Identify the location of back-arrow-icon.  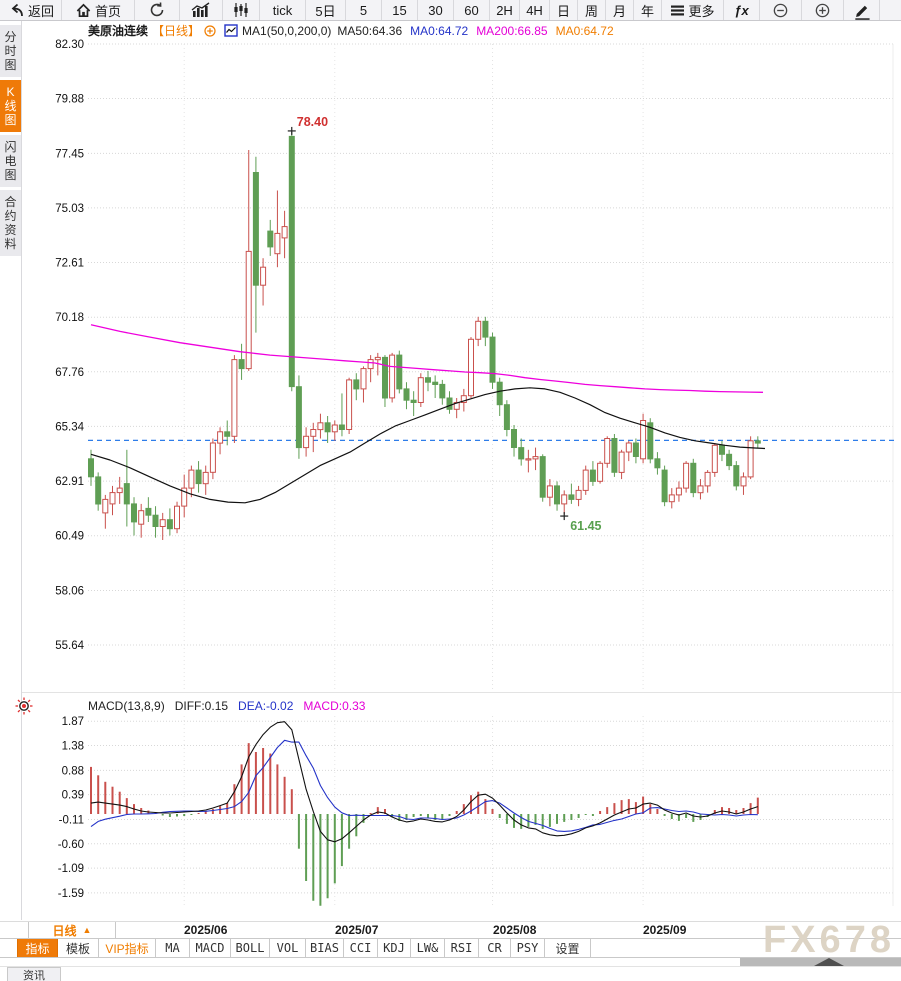
(16, 10).